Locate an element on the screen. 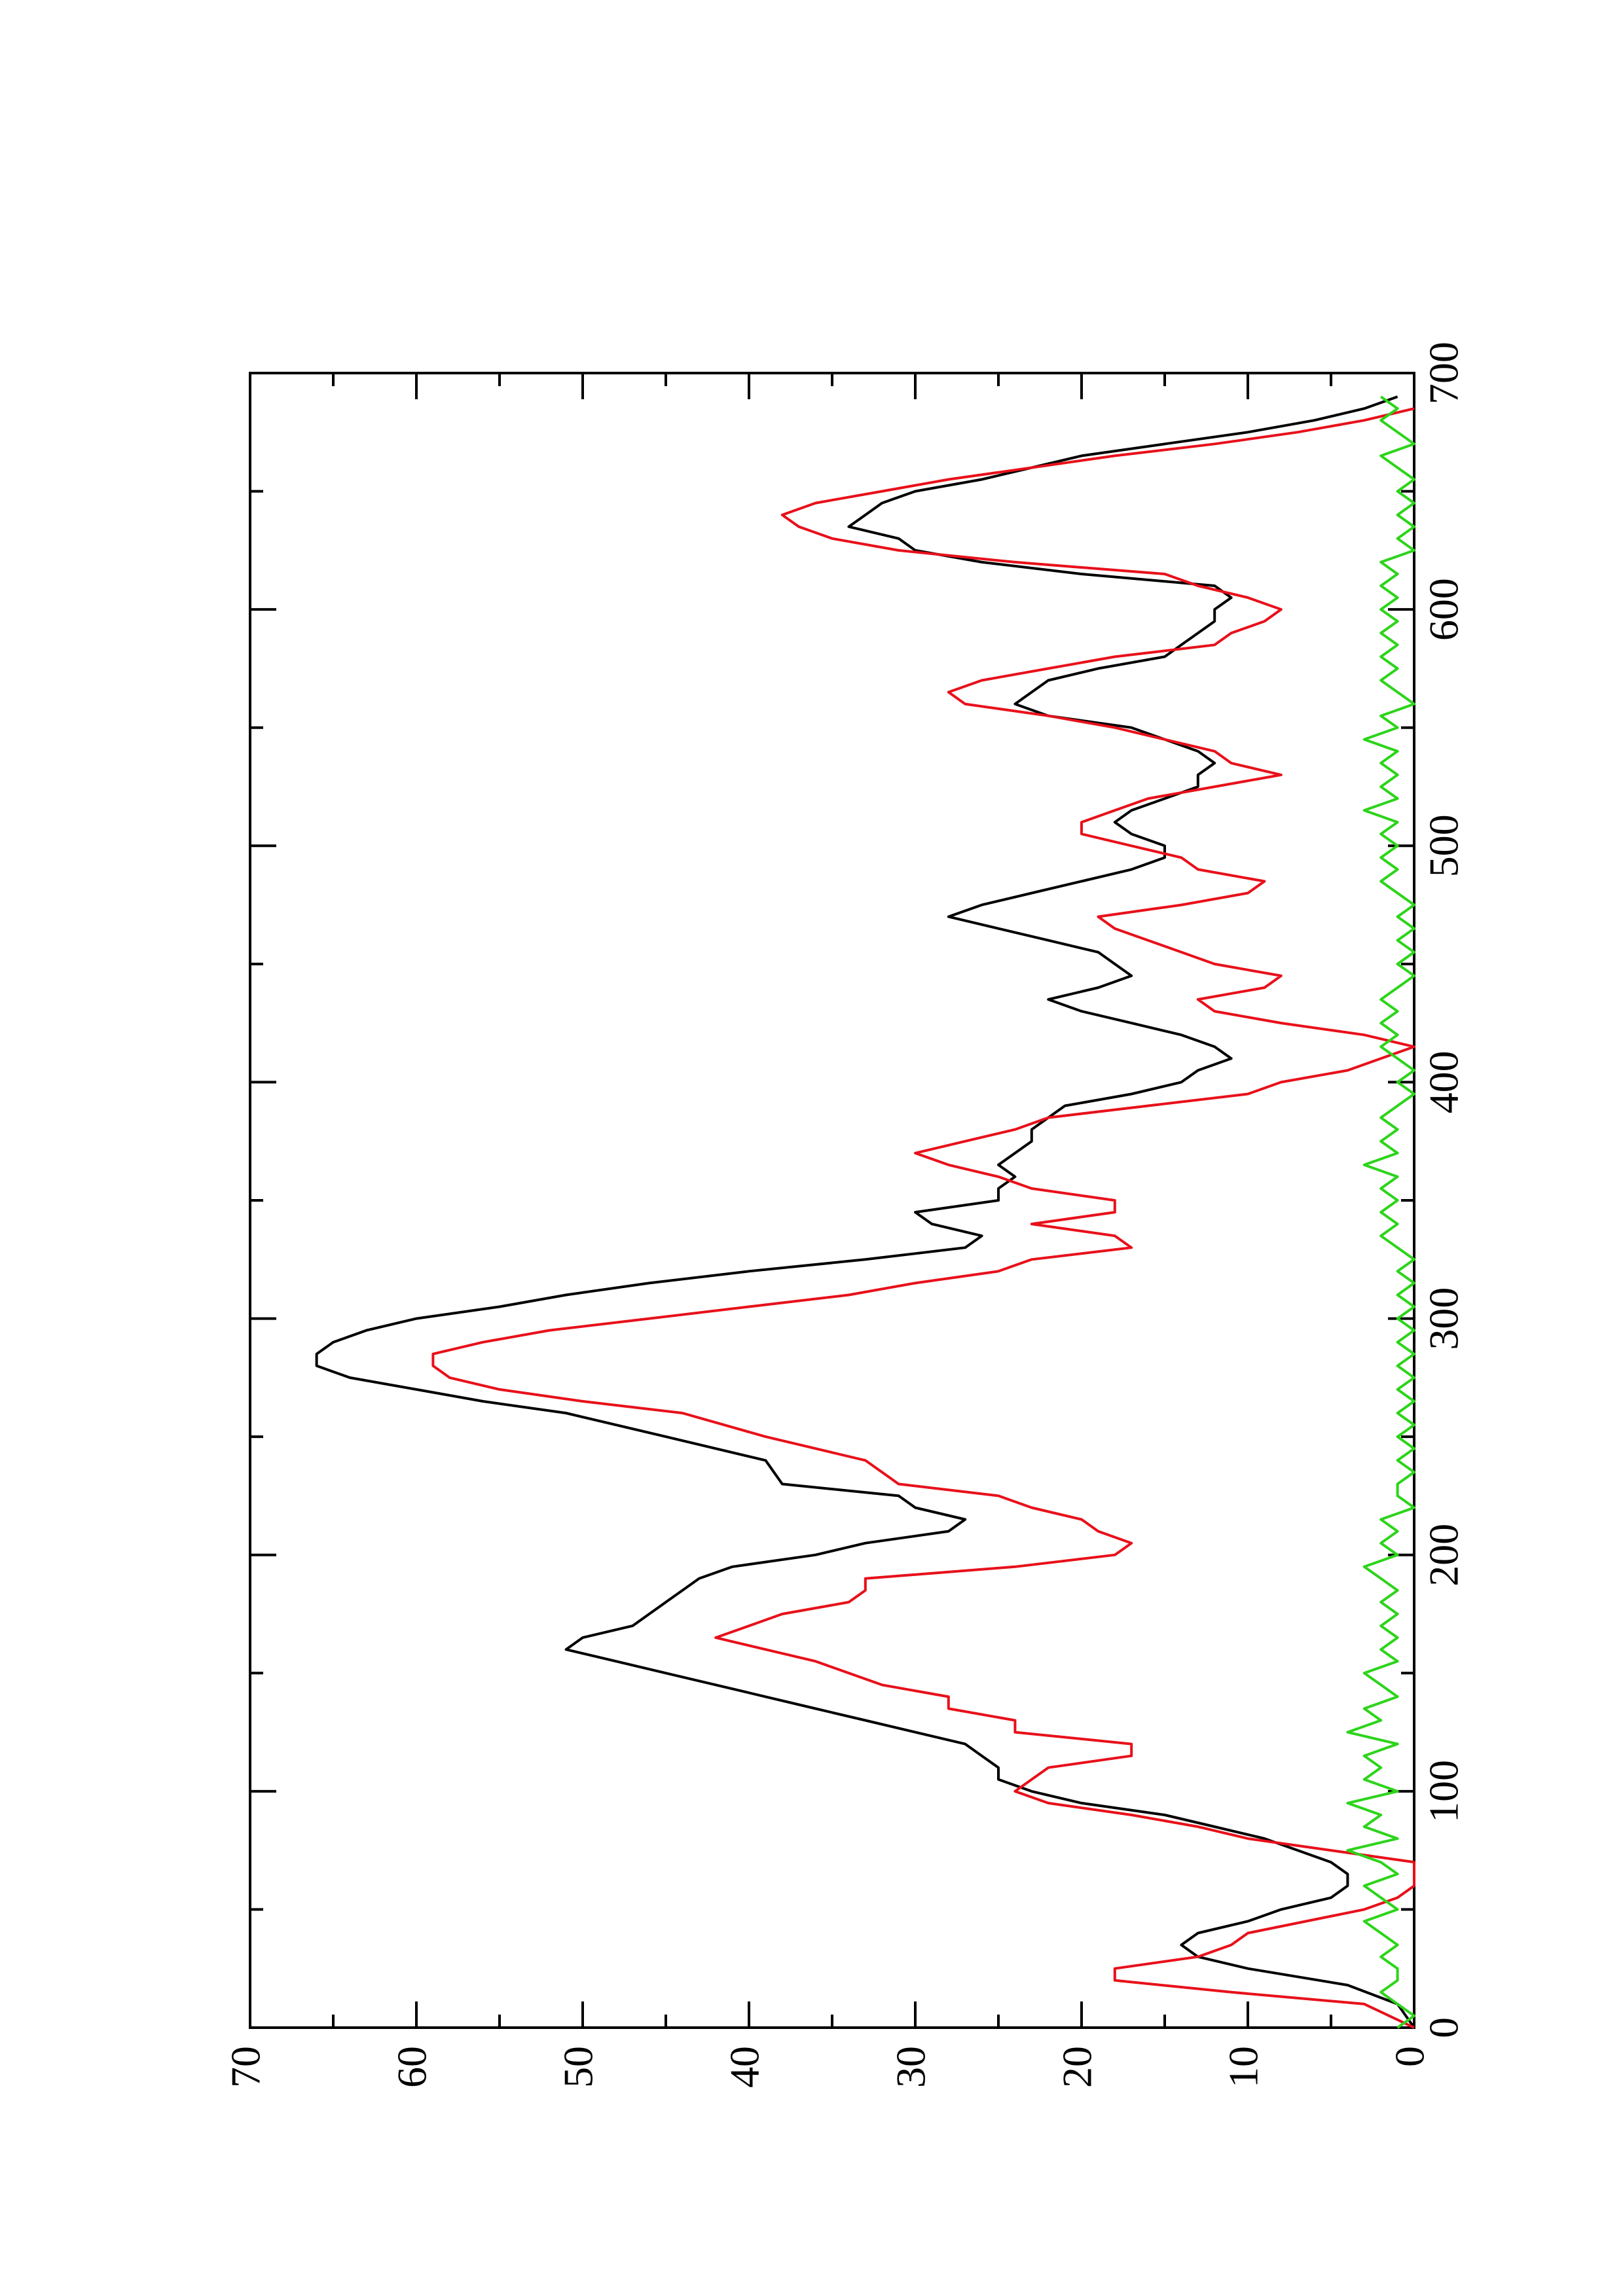 This screenshot has width=1623, height=2296. x-tick-label: 0 is located at coordinates (1444, 2027).